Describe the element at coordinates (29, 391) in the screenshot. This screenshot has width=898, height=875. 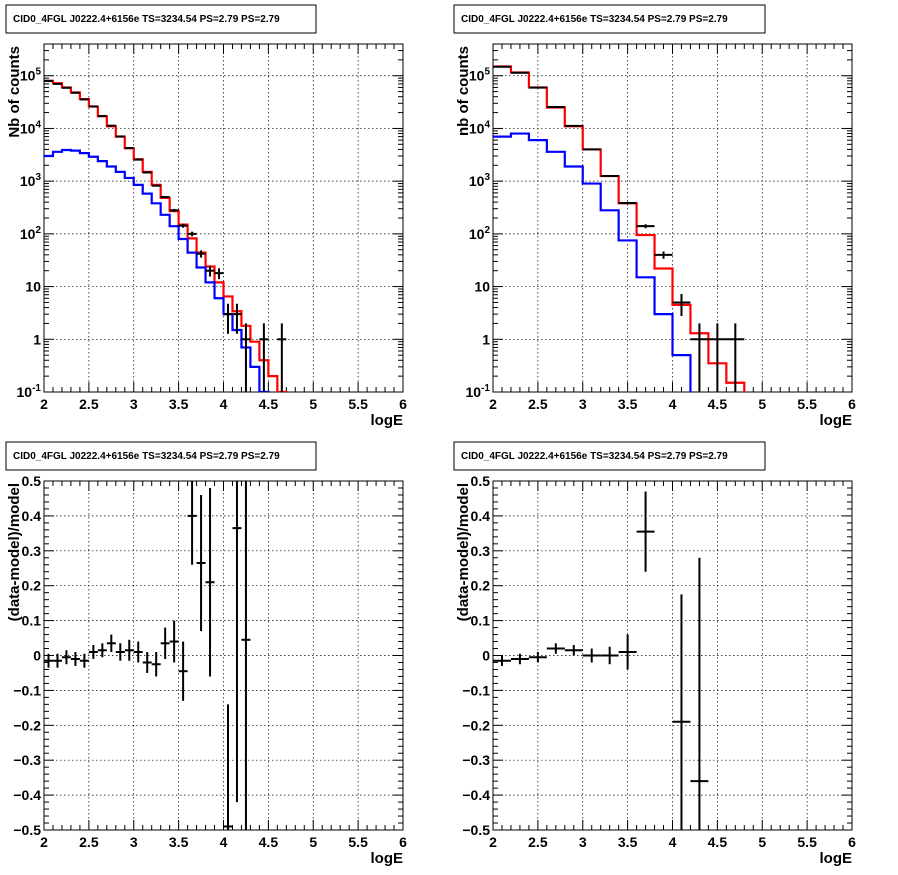
I see `y-tick-label: 10⁻¹` at that location.